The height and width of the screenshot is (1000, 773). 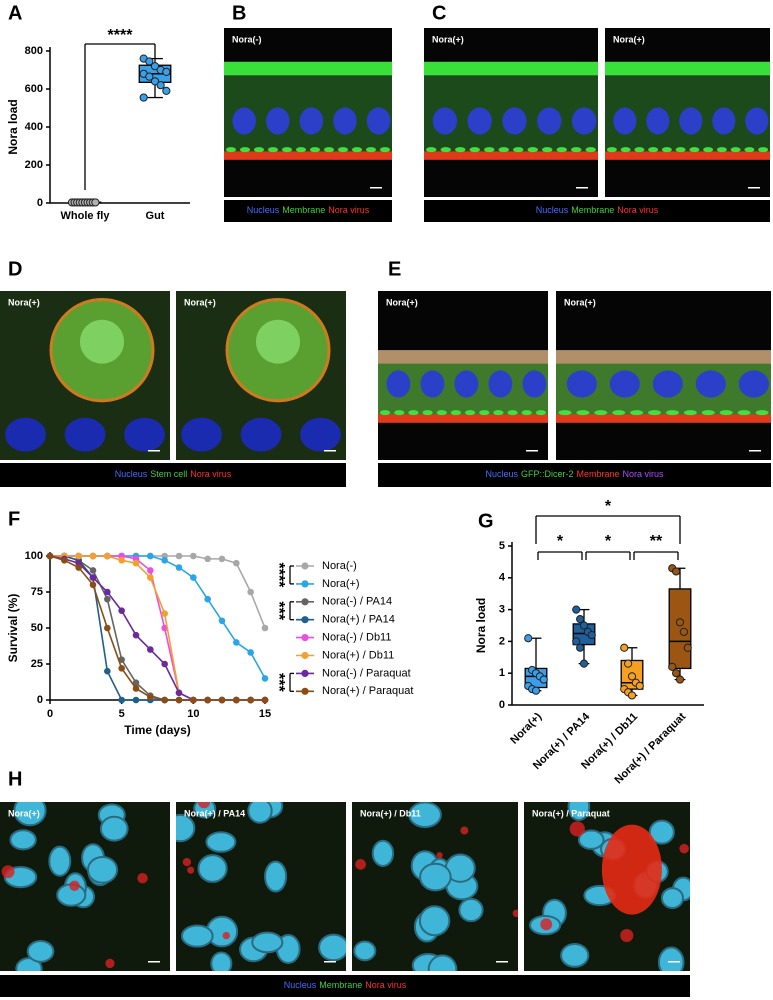 I want to click on panel-letter: B, so click(x=239, y=13).